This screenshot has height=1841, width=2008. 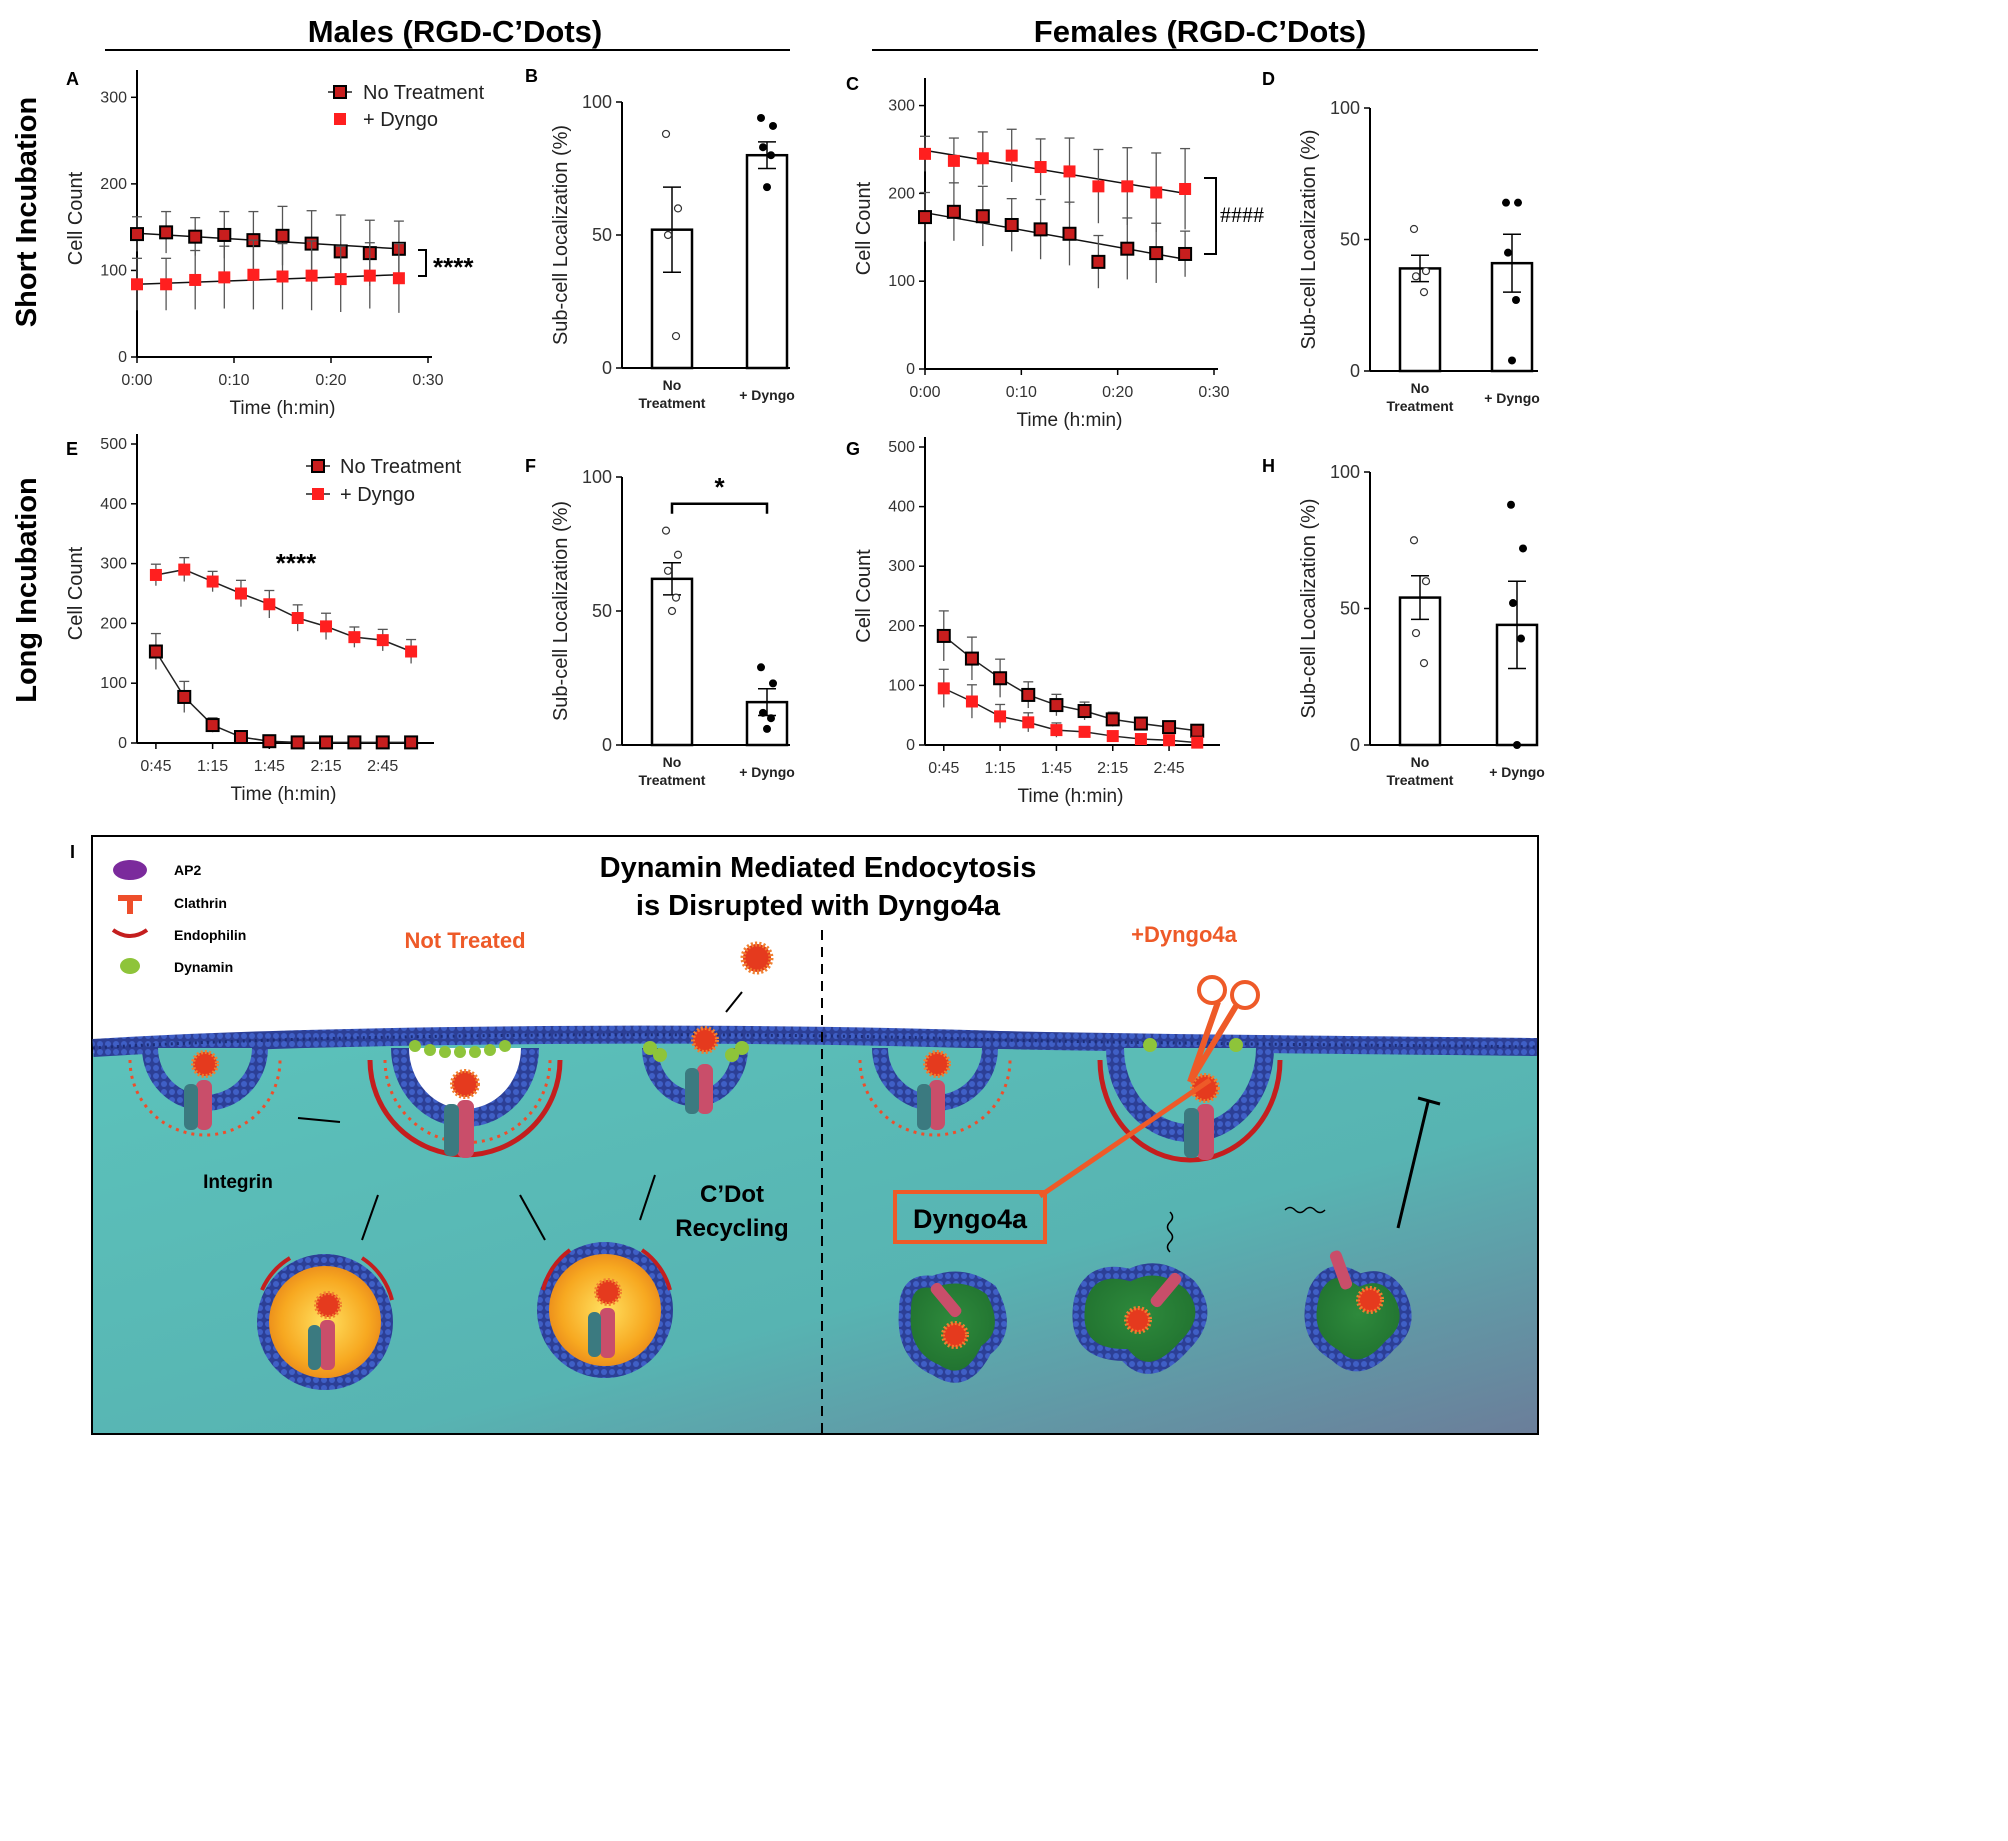 I want to click on panel-label: E, so click(x=72, y=449).